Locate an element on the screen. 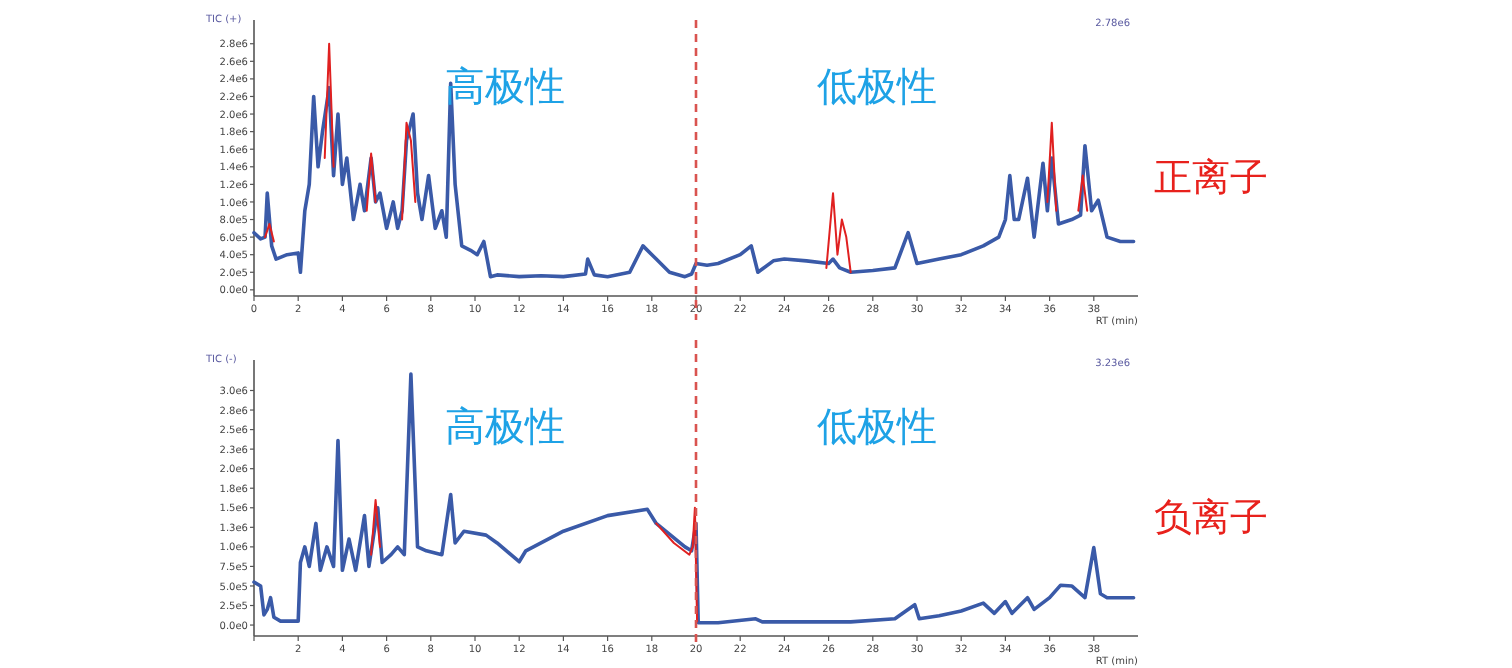  text: 正离子 is located at coordinates (1211, 178).